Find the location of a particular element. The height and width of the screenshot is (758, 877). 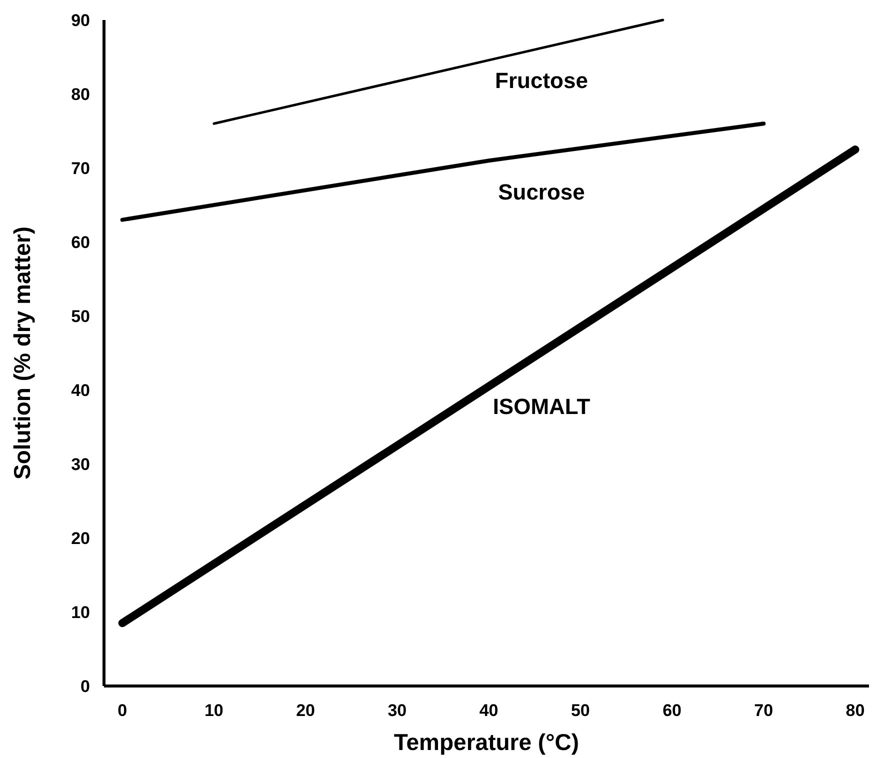

x-tick-label: 10 is located at coordinates (214, 710).